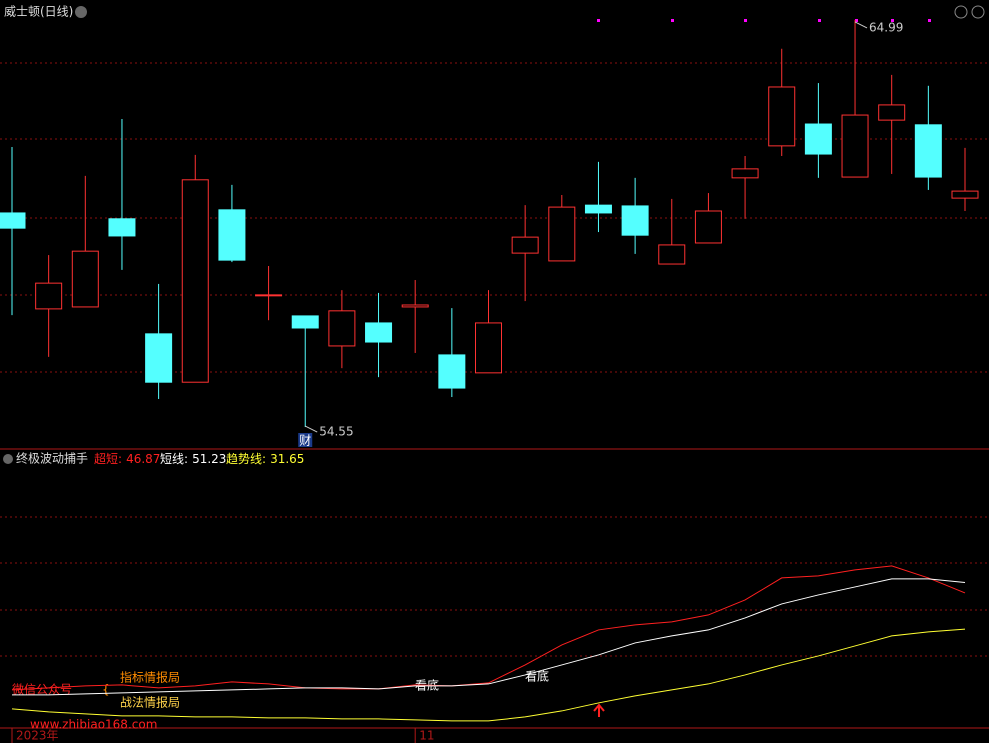 Image resolution: width=989 pixels, height=743 pixels. Describe the element at coordinates (106, 458) in the screenshot. I see `legend-text: 超短` at that location.